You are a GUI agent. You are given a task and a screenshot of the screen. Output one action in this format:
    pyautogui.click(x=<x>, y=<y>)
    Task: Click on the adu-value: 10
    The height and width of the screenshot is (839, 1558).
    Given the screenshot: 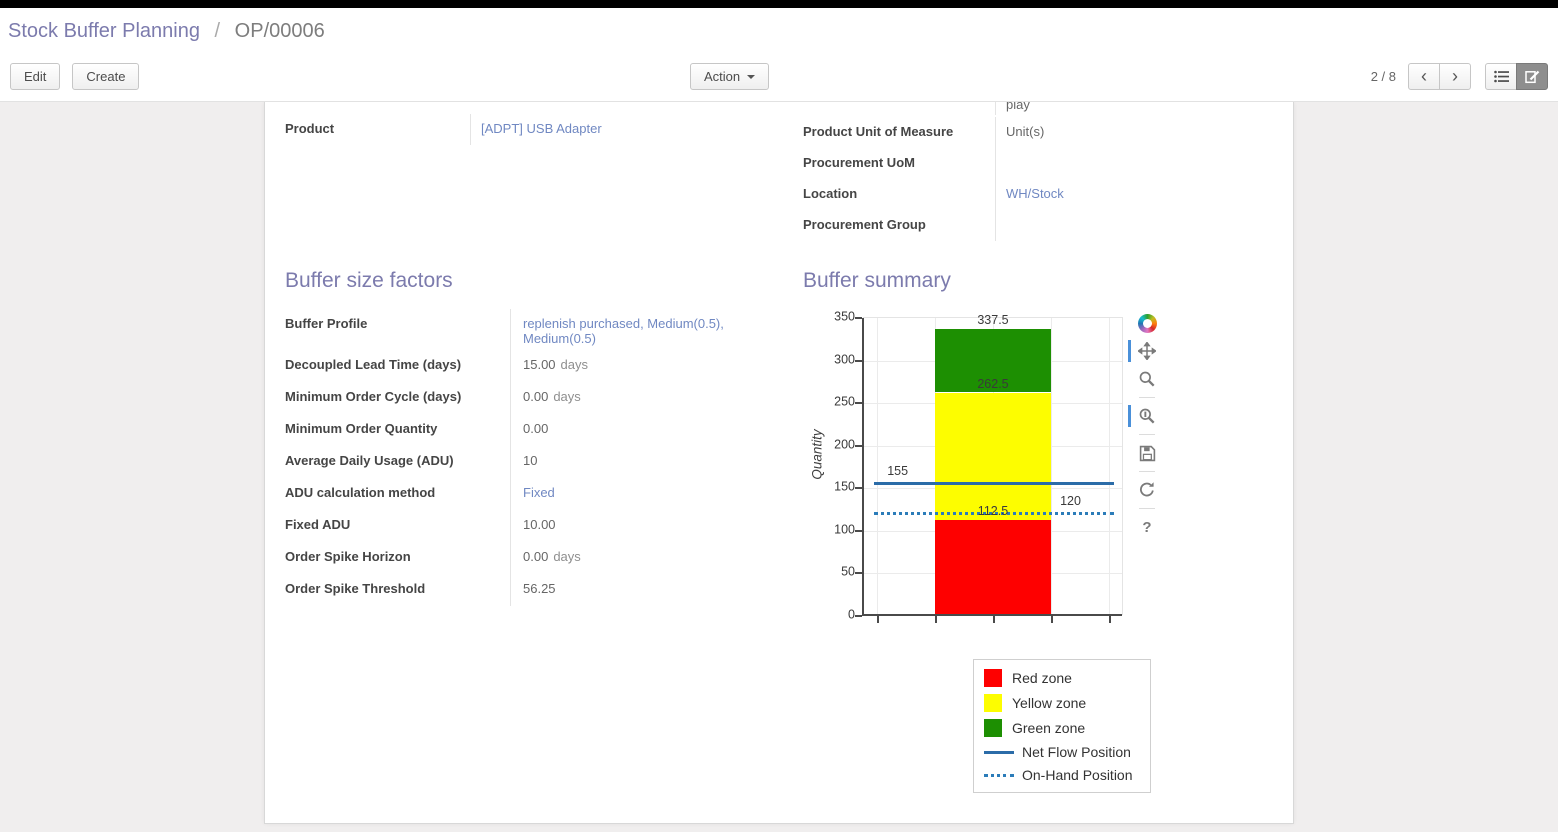 What is the action you would take?
    pyautogui.click(x=530, y=460)
    